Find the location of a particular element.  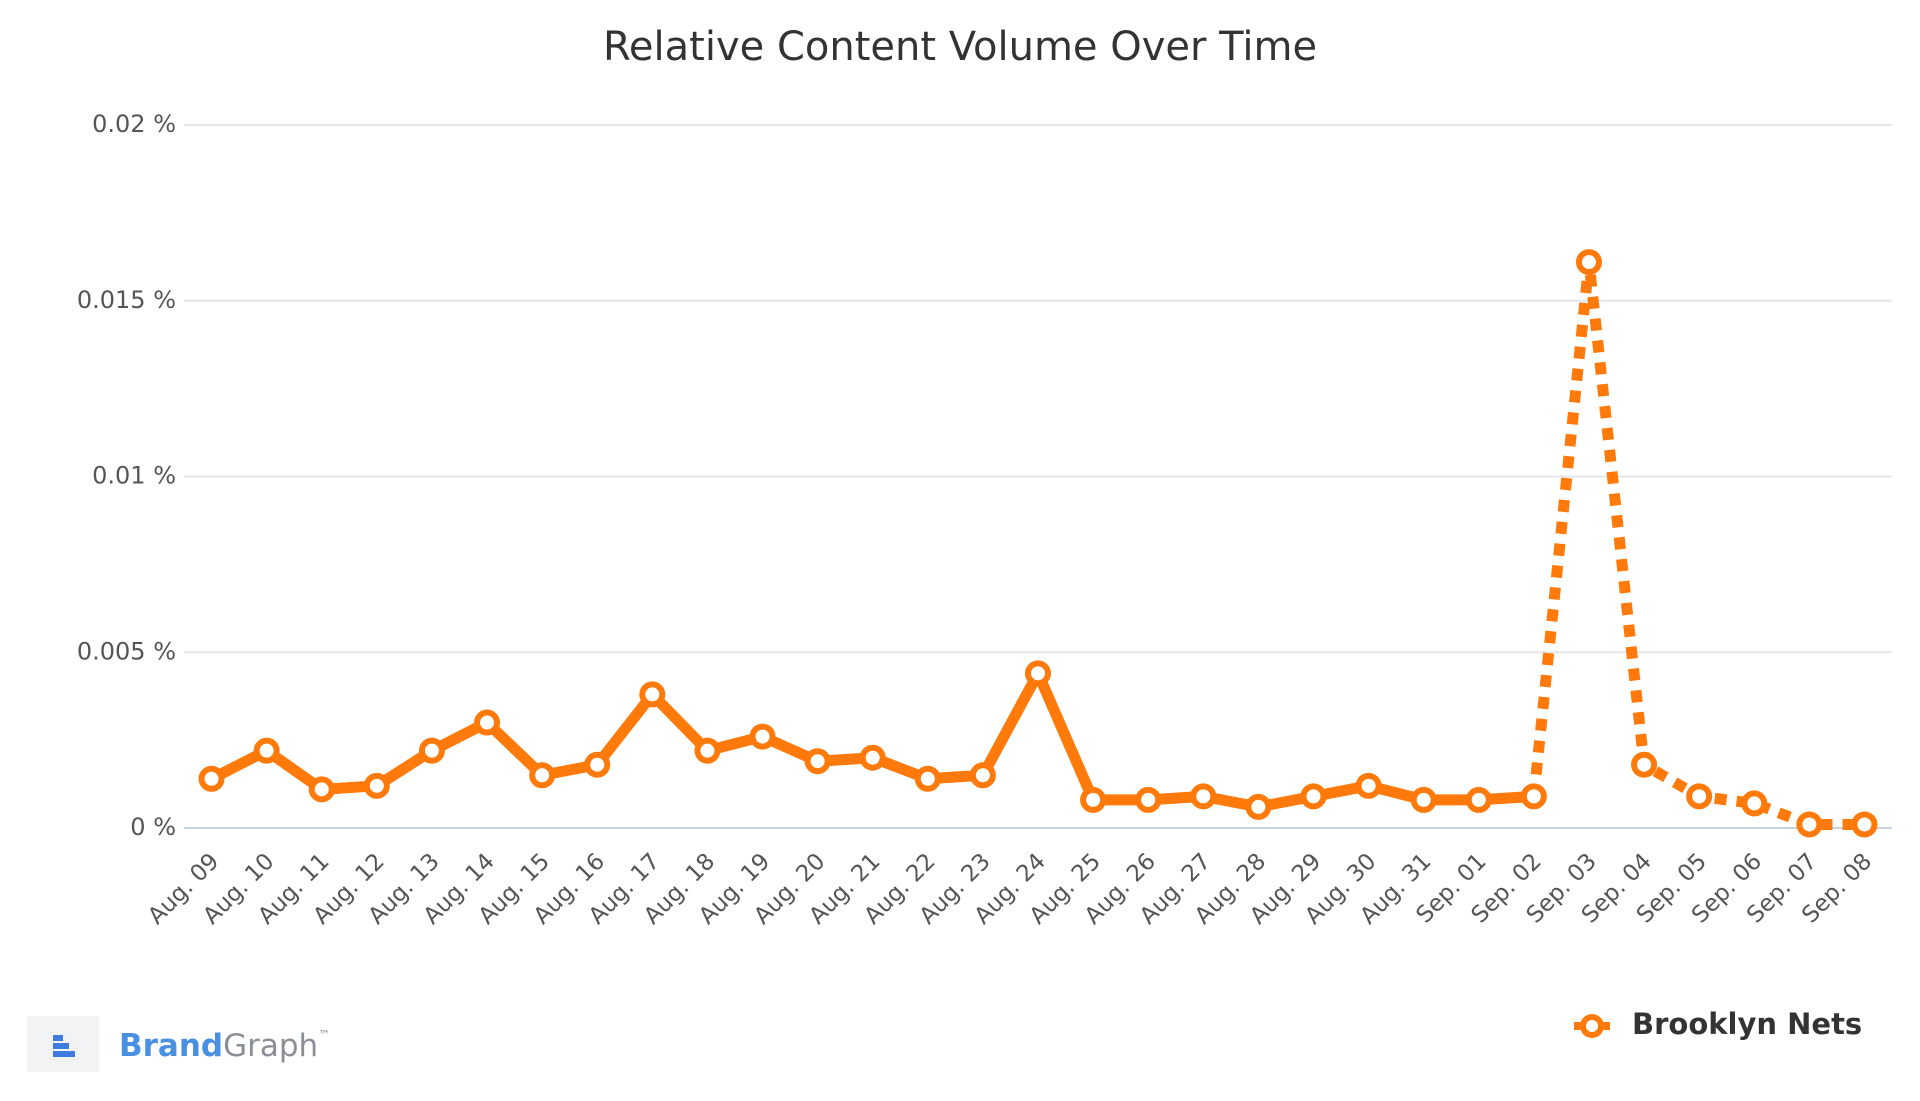

y-tick-label: 0 % is located at coordinates (153, 827).